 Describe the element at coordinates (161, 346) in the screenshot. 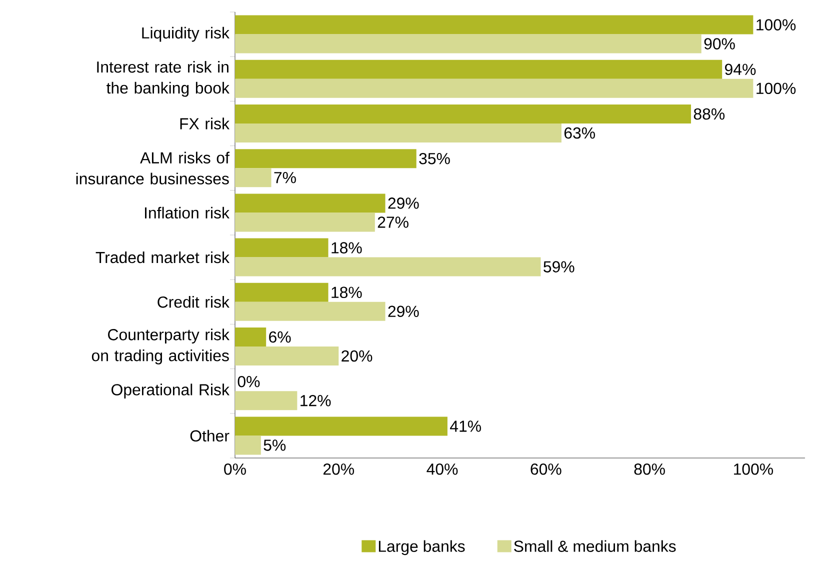

I see `y-tick-label: Counterparty risk on trading activities` at that location.